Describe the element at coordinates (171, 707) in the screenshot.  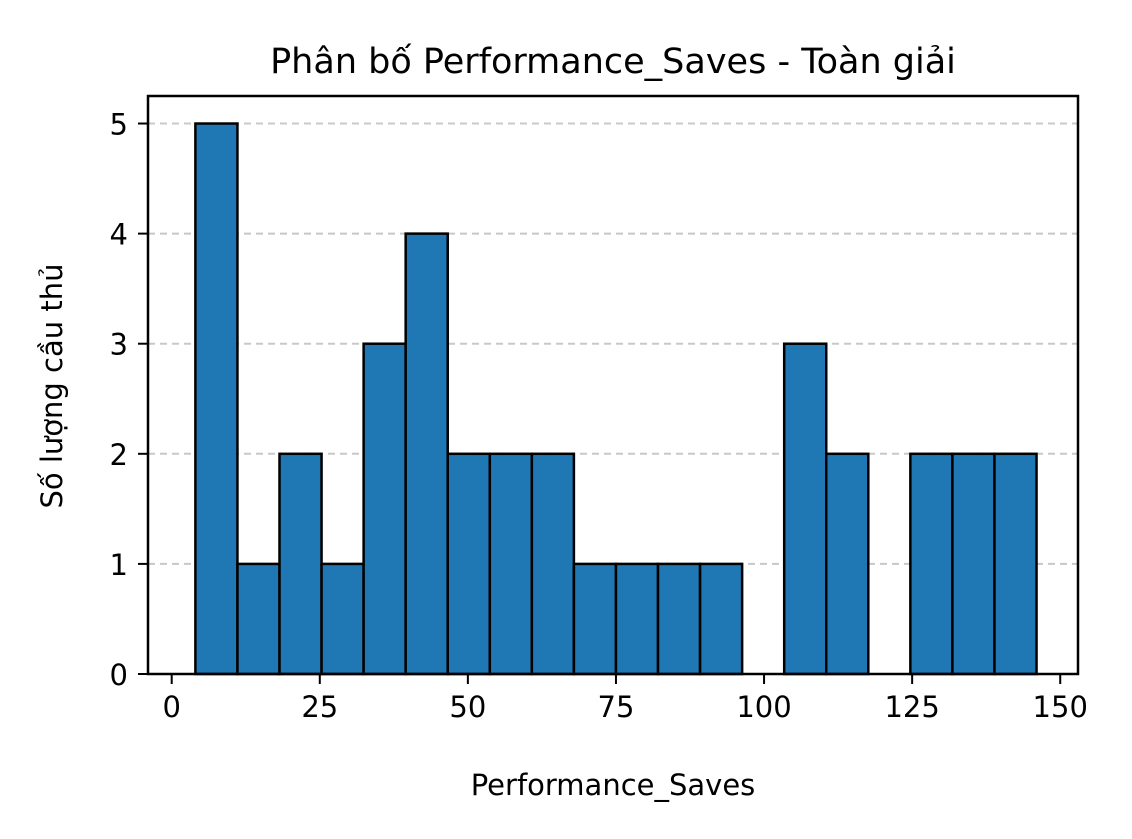
I see `x-tick-label: 0` at that location.